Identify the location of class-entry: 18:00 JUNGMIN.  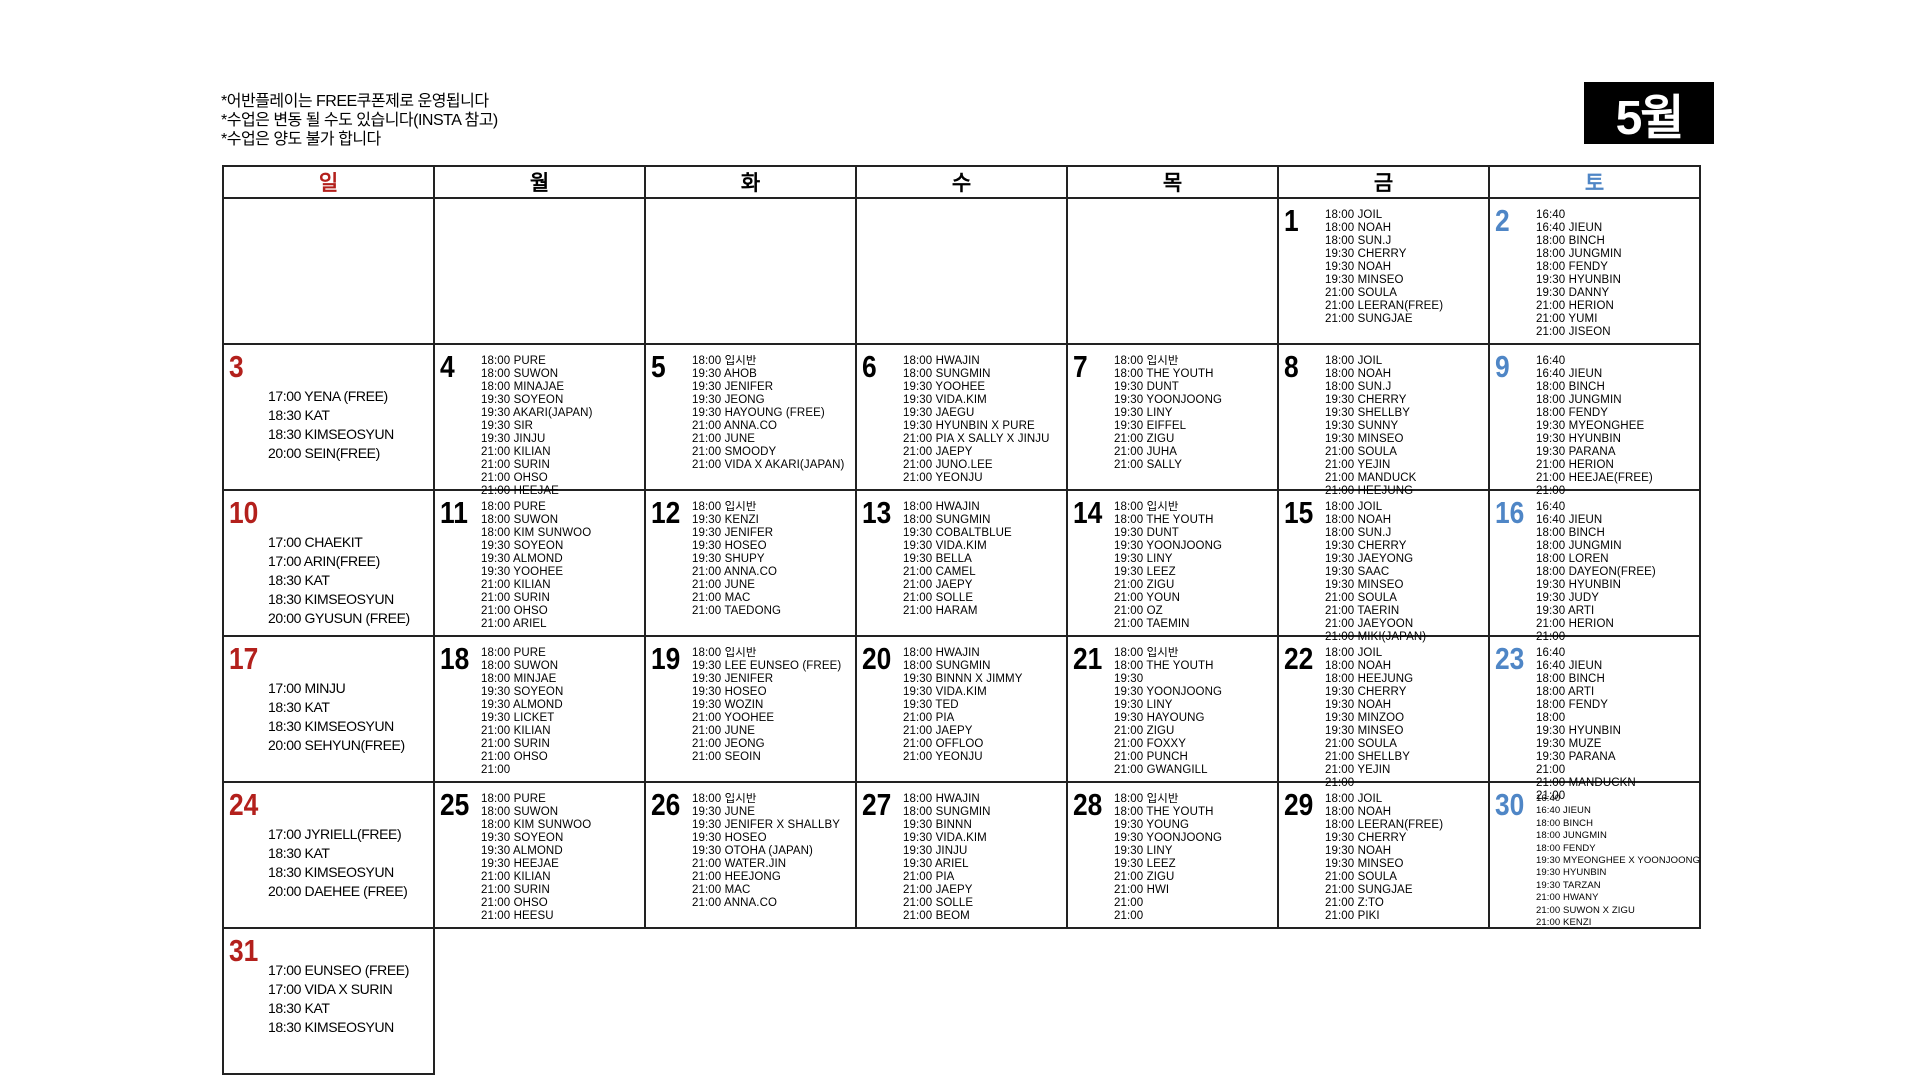
(1571, 836).